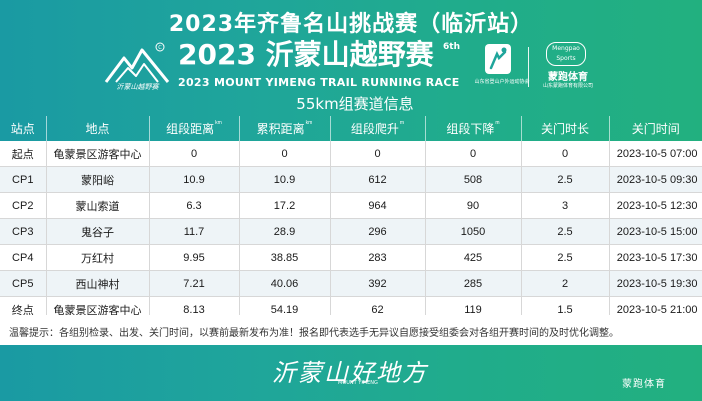  Describe the element at coordinates (473, 283) in the screenshot. I see `cell-segment-descent: 285` at that location.